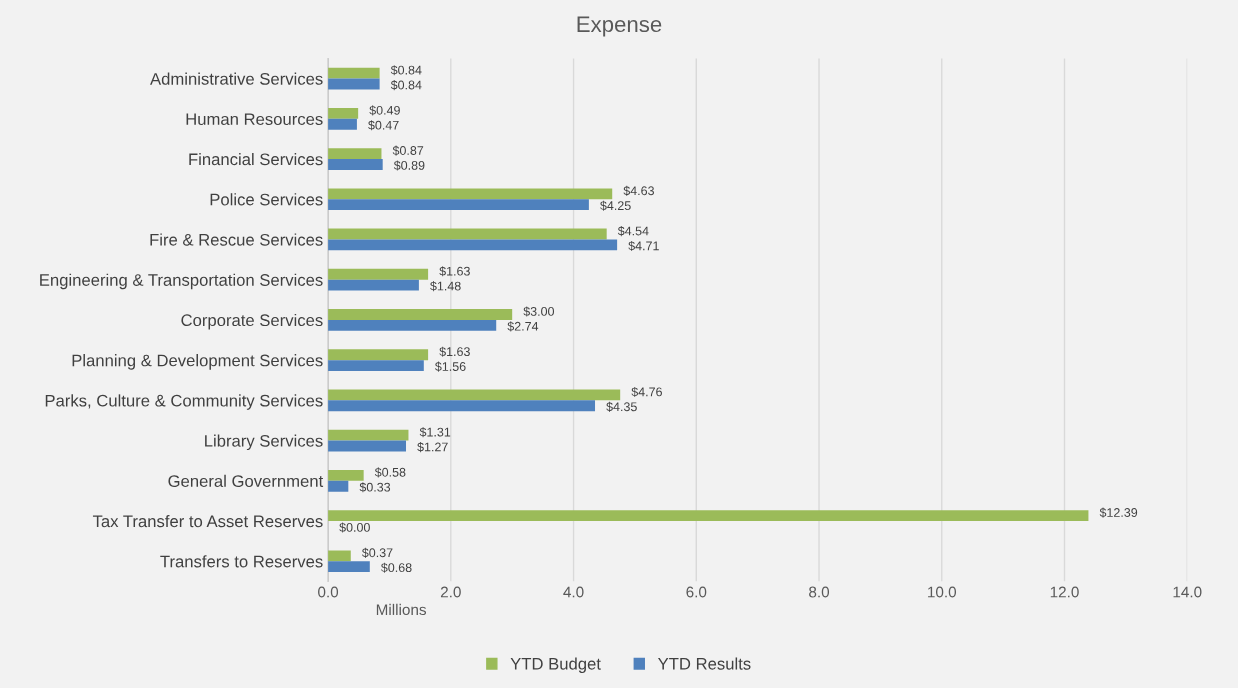  Describe the element at coordinates (539, 311) in the screenshot. I see `data-label: $3.00` at that location.